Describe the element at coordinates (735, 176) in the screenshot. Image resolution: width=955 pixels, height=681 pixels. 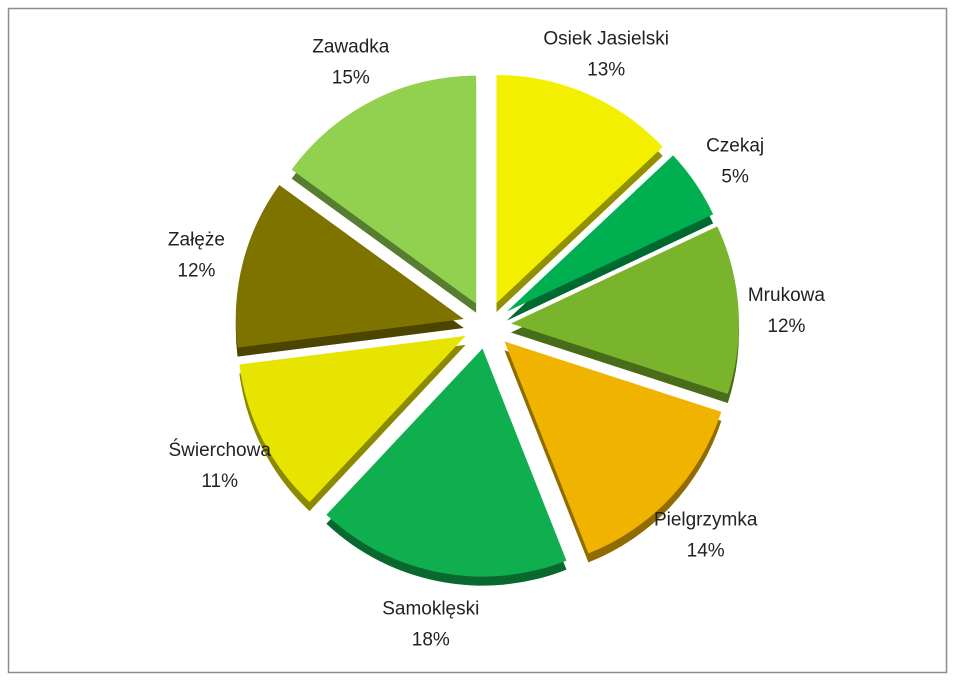
I see `value-label: 5%` at that location.